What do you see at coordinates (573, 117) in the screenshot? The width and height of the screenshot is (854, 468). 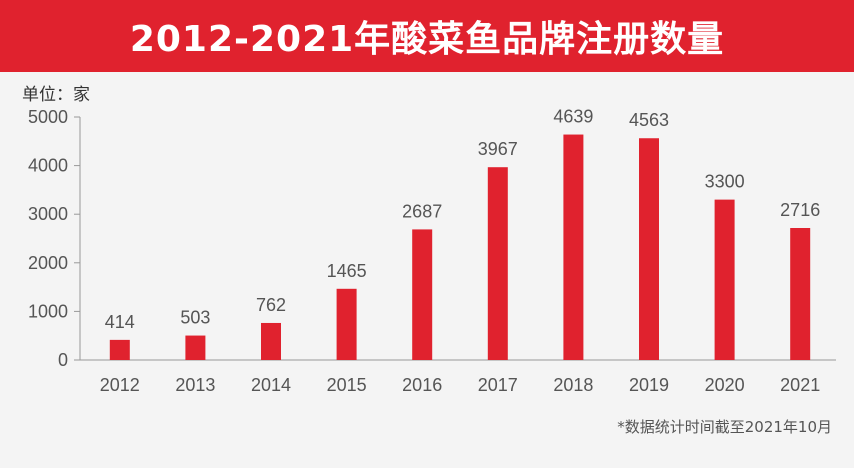 I see `data-label: 4639` at bounding box center [573, 117].